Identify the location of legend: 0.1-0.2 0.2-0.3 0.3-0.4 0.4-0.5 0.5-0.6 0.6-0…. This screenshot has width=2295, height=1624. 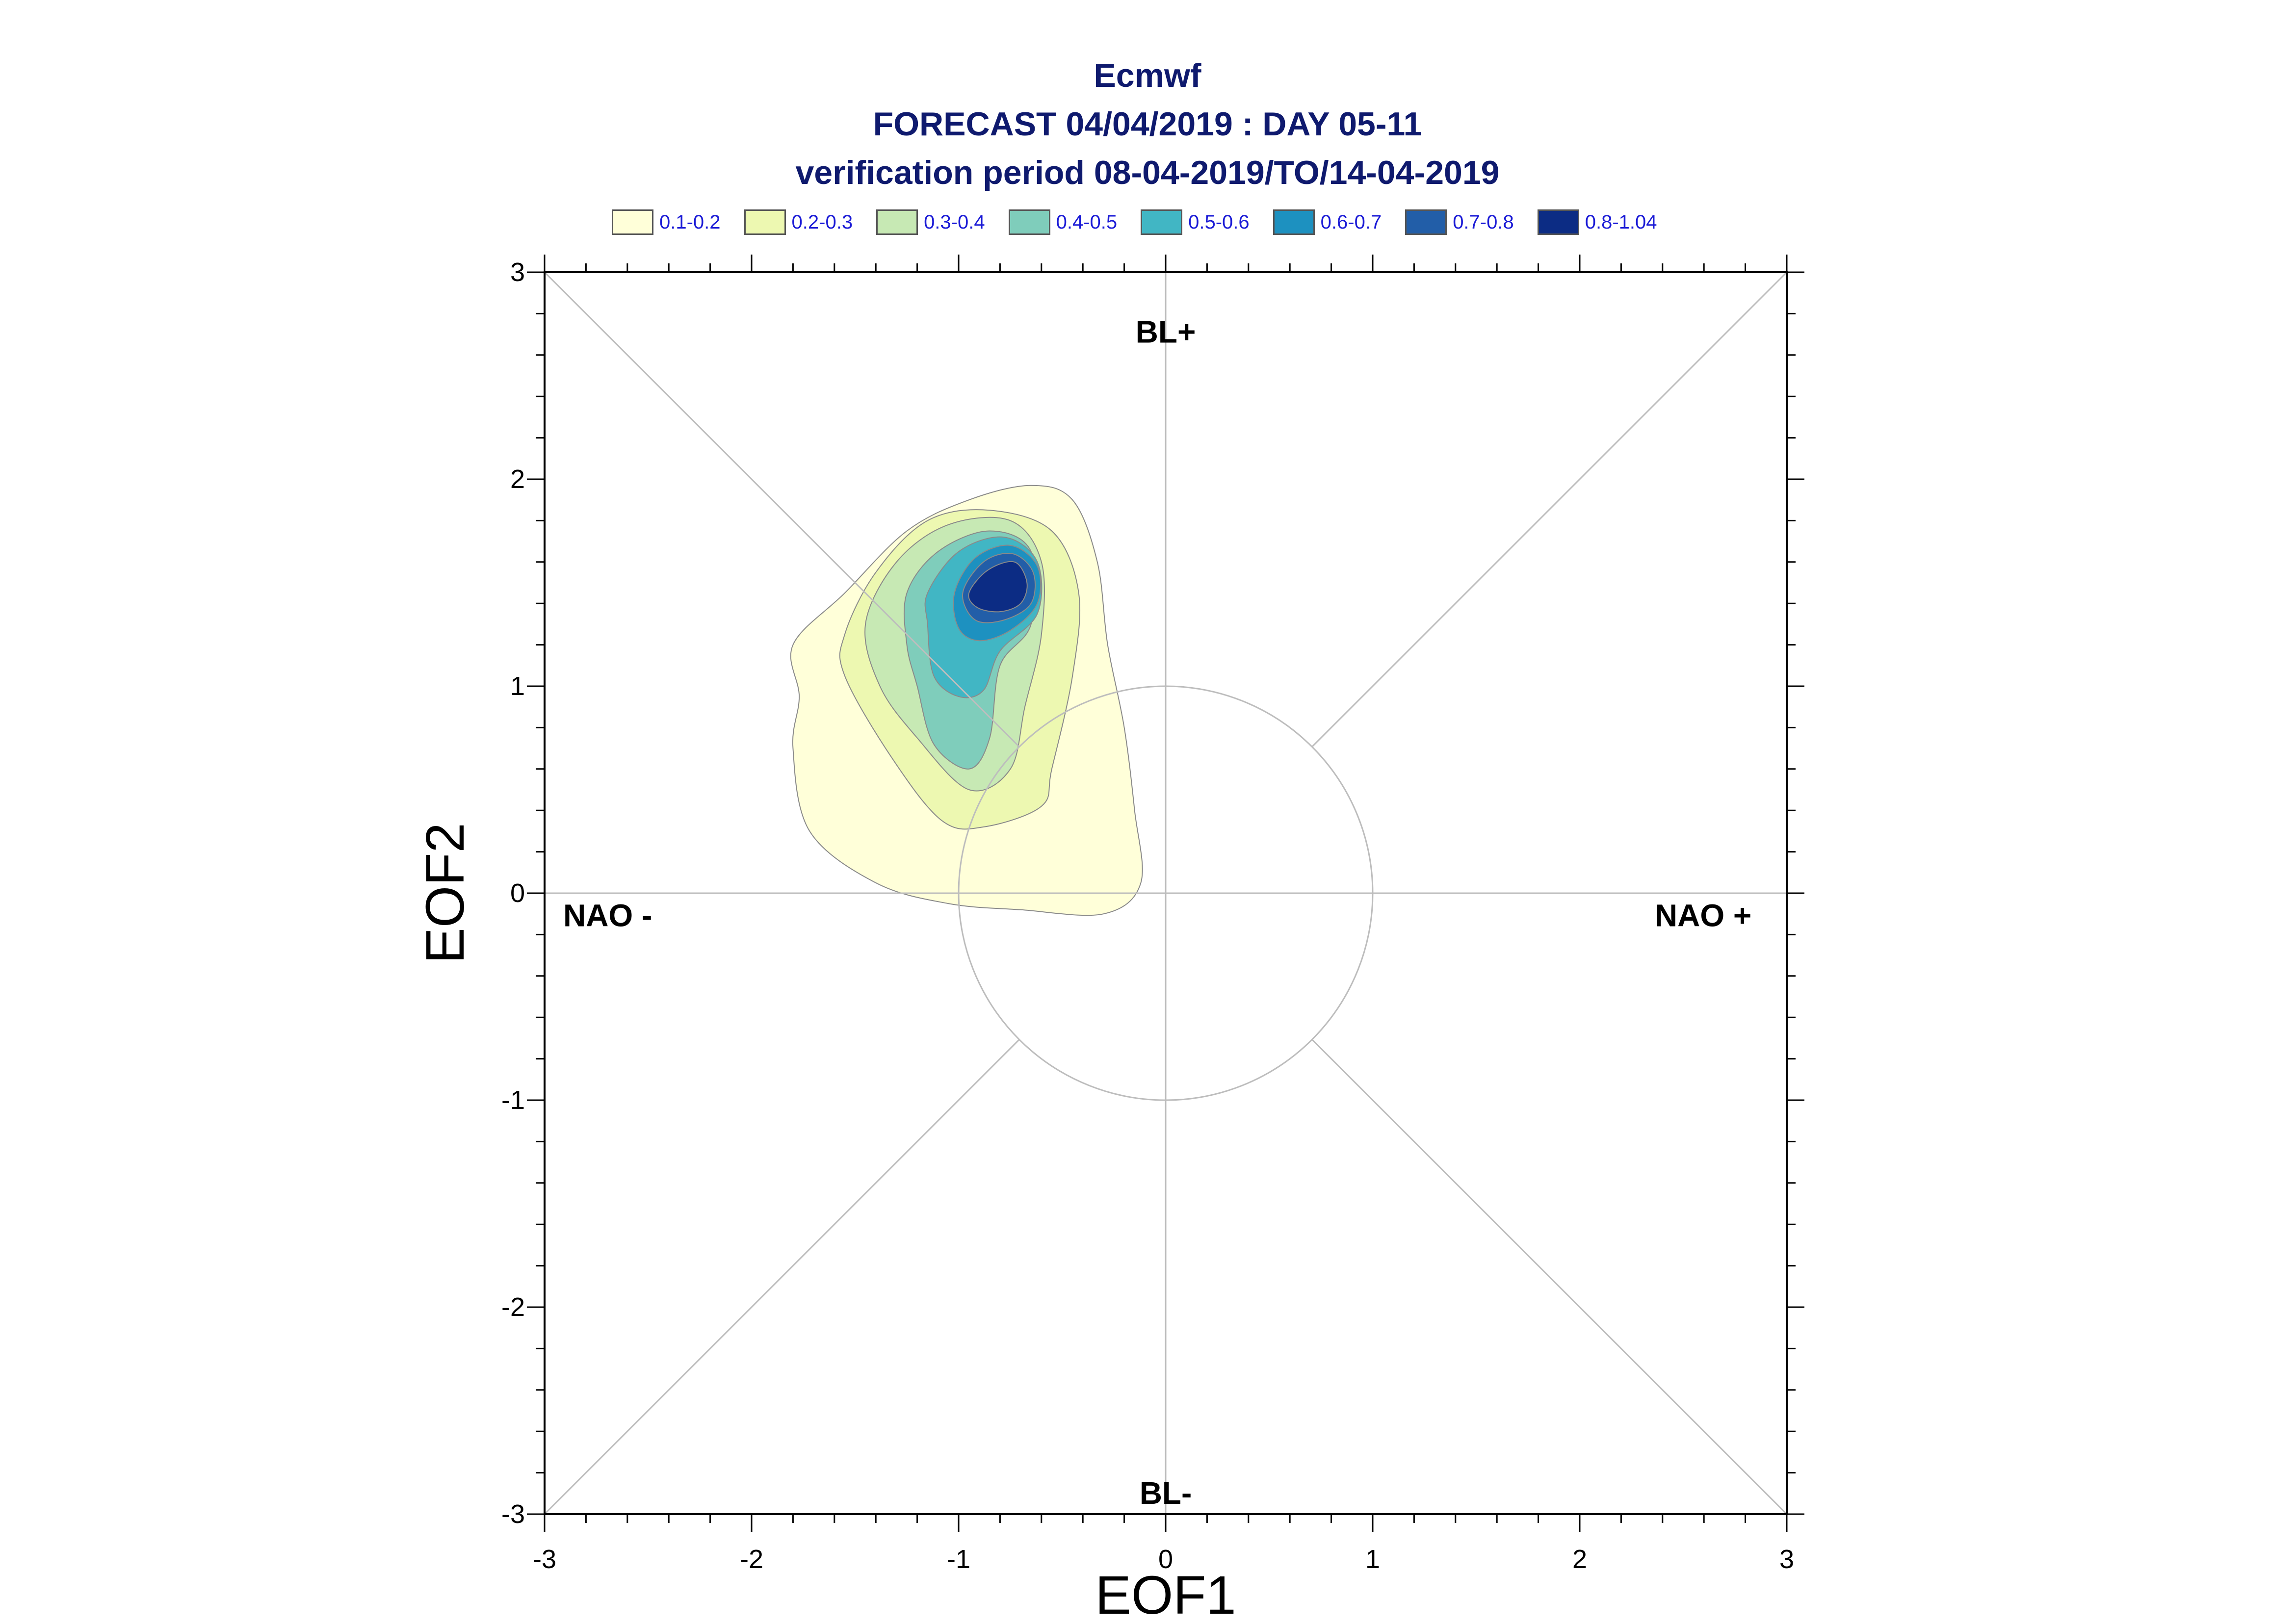
(1146, 222).